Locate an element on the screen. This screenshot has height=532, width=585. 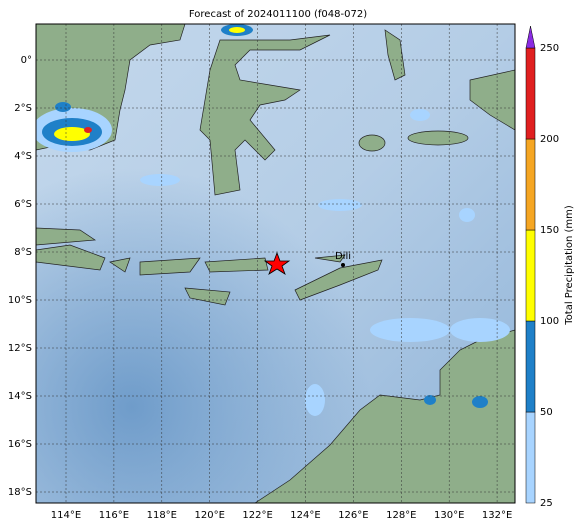
lon-label: 118°E is located at coordinates (162, 515).